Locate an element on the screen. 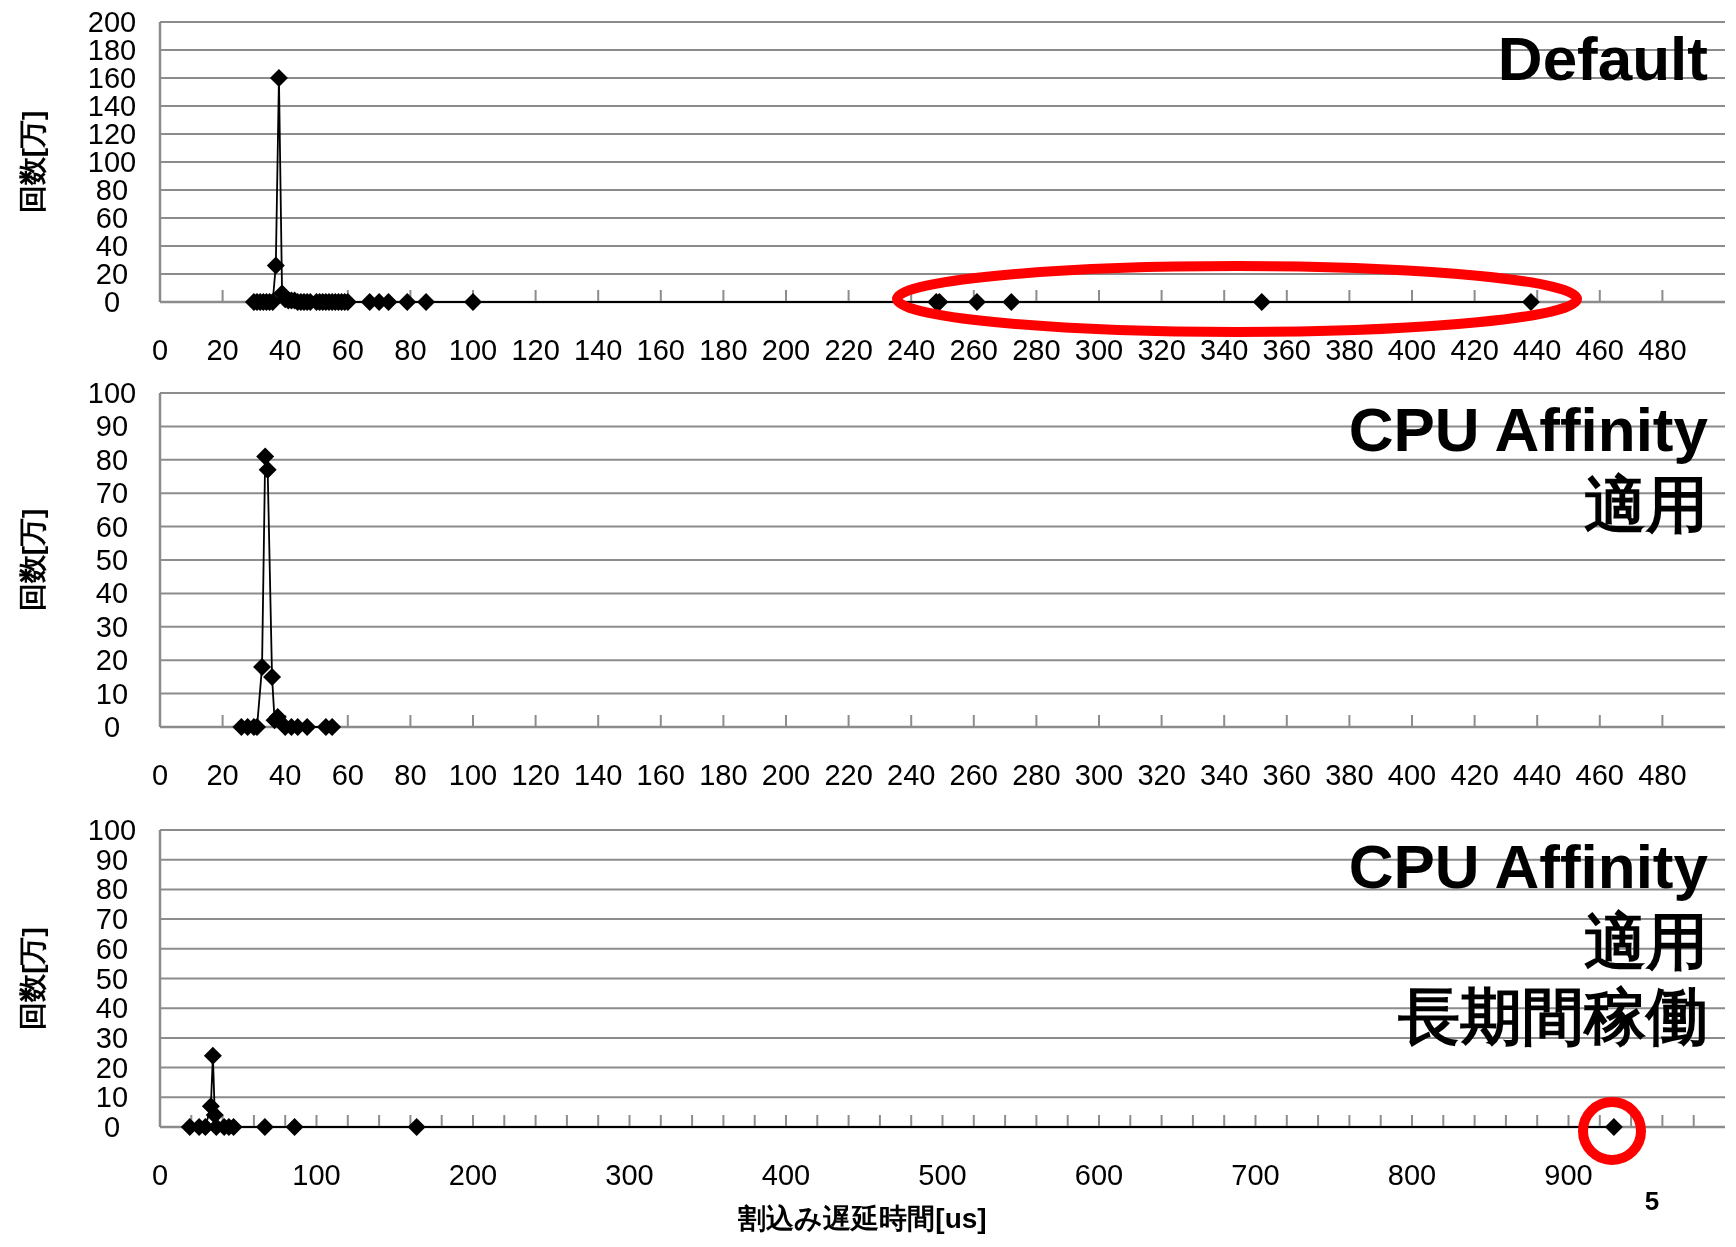 This screenshot has width=1736, height=1247. x-tick-label: 500 is located at coordinates (942, 1175).